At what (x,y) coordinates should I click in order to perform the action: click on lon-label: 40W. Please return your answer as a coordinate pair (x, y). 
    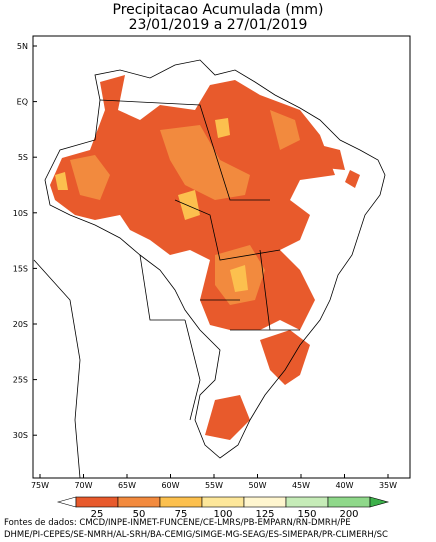
    Looking at the image, I should click on (344, 485).